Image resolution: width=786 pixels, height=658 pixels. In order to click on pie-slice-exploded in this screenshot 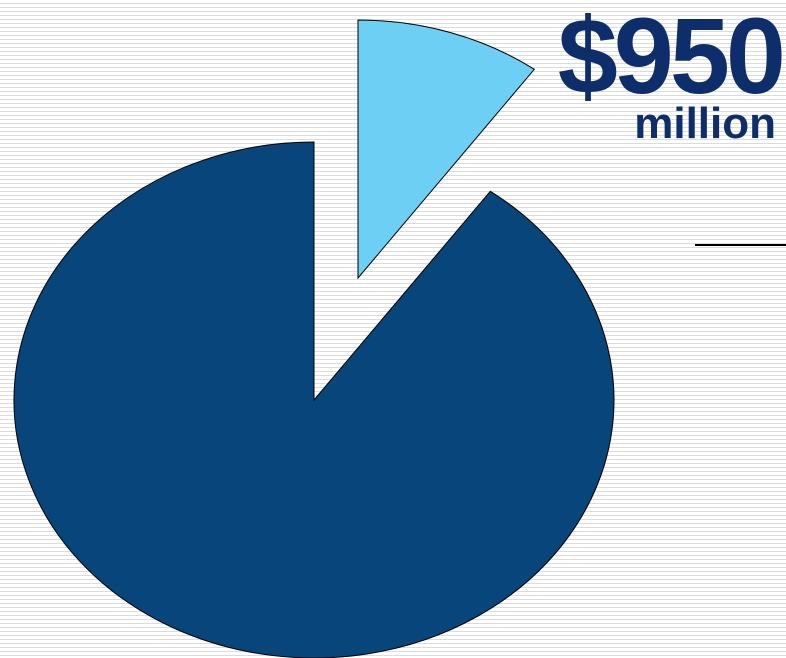, I will do `click(446, 149)`.